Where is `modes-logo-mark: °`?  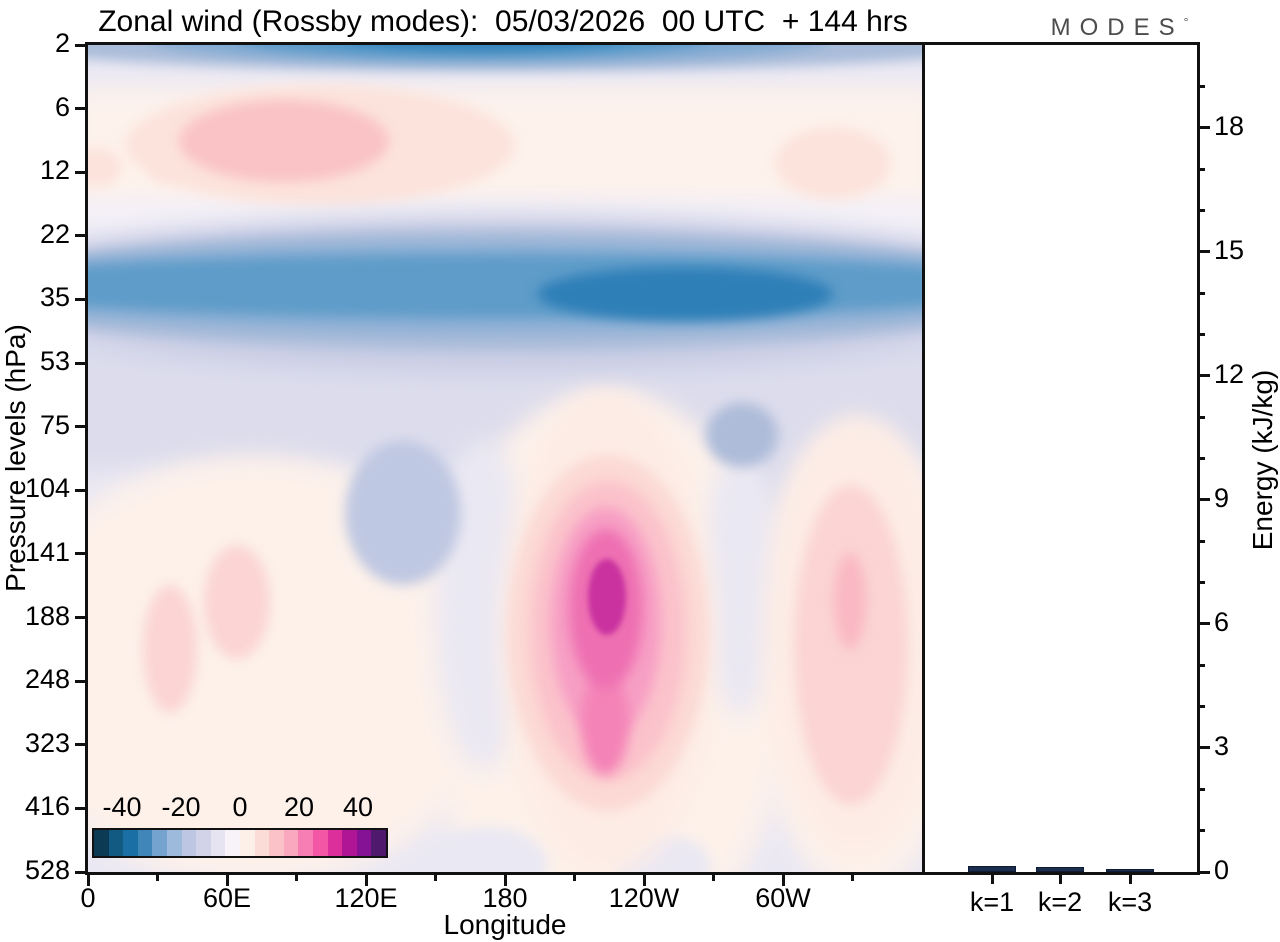
modes-logo-mark: ° is located at coordinates (1186, 22).